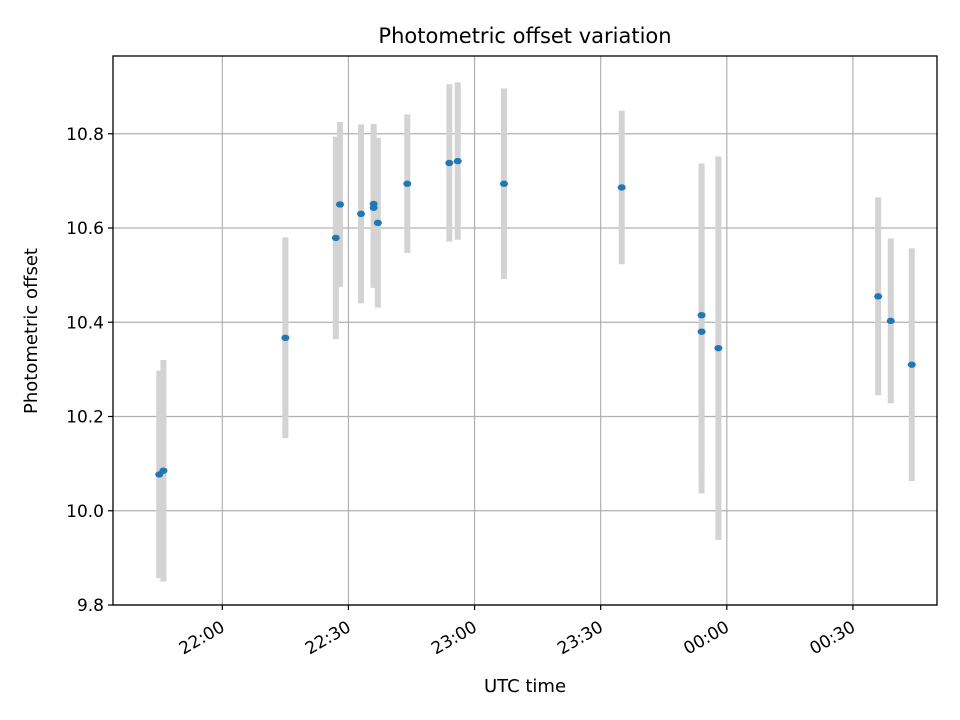  What do you see at coordinates (525, 686) in the screenshot?
I see `x-axis-title: UTC time` at bounding box center [525, 686].